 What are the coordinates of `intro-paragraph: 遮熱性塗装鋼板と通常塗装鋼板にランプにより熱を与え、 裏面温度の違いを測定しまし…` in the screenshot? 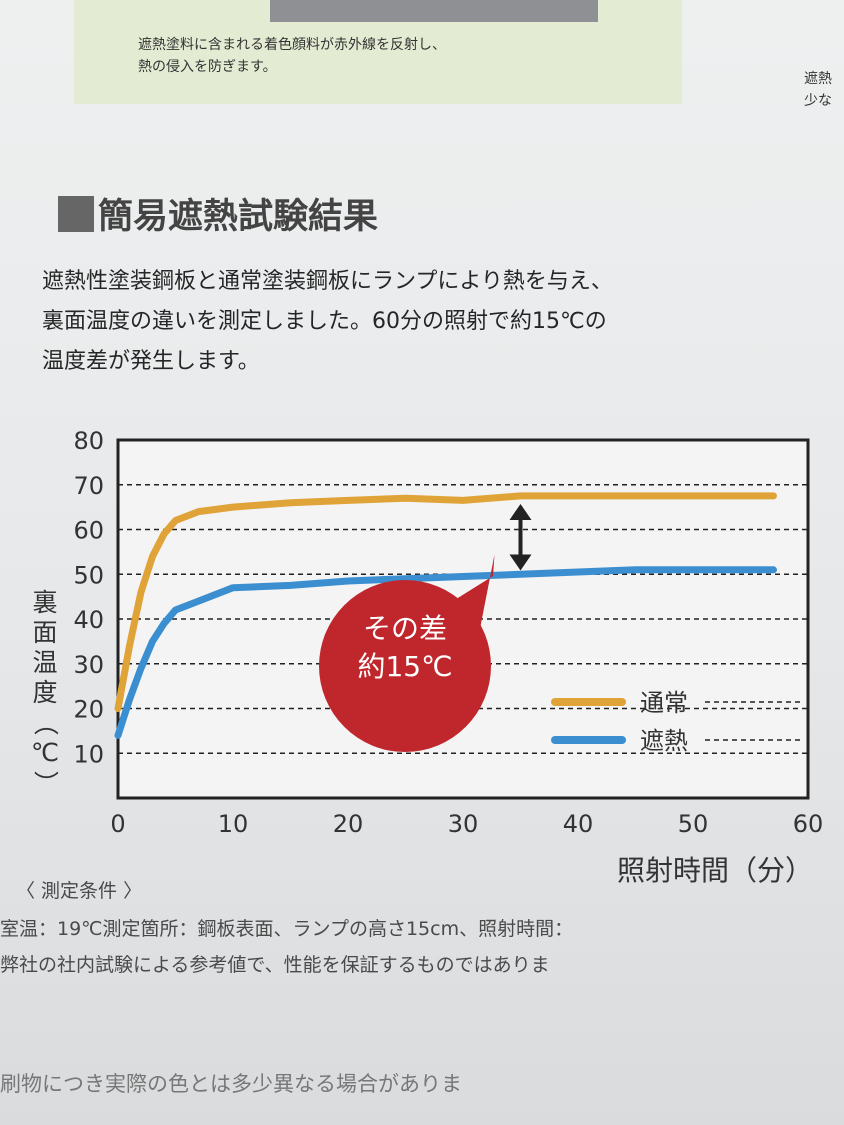 It's located at (327, 322).